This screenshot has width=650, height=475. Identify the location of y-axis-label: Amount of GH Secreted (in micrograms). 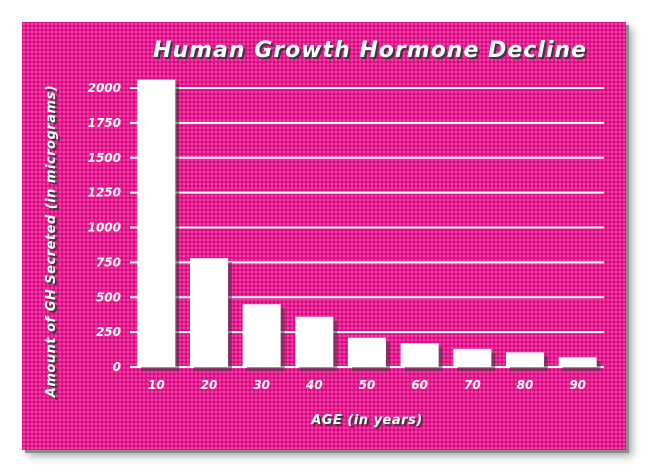
(51, 241).